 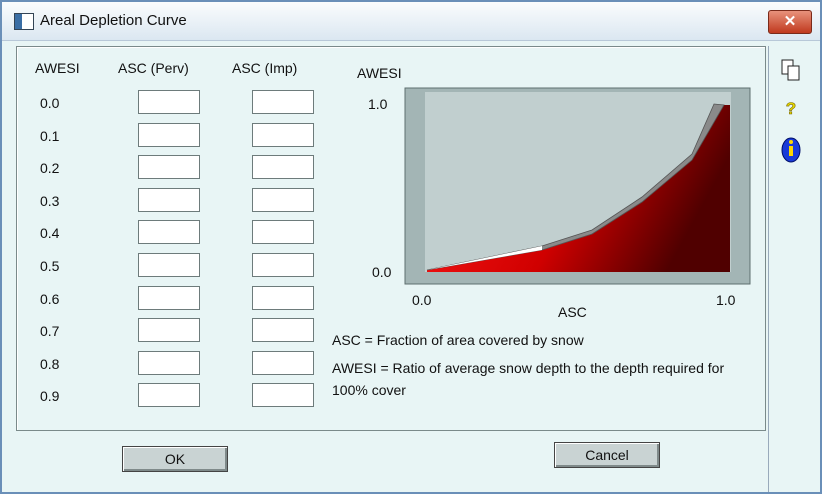 I want to click on window-title: Areal Depletion Curve, so click(x=113, y=20).